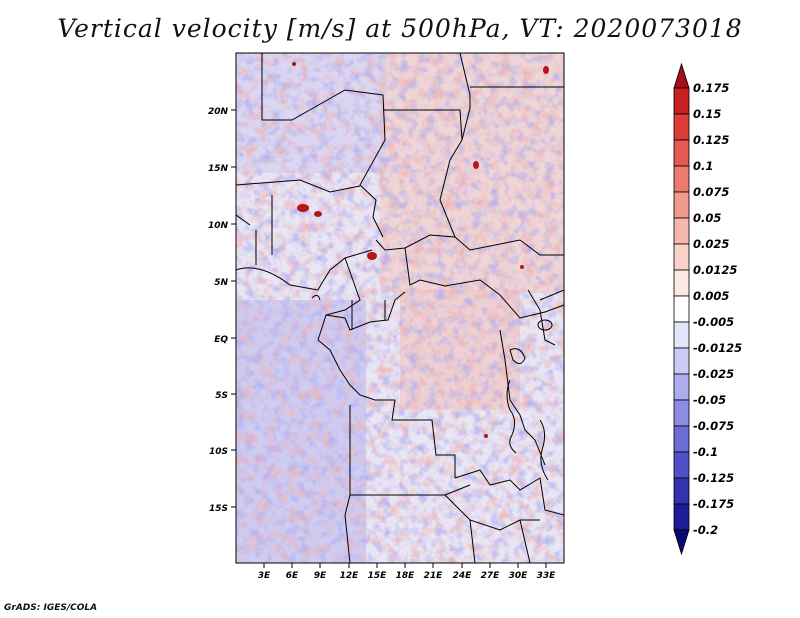  Describe the element at coordinates (703, 166) in the screenshot. I see `colorbar-label: 0.1` at that location.